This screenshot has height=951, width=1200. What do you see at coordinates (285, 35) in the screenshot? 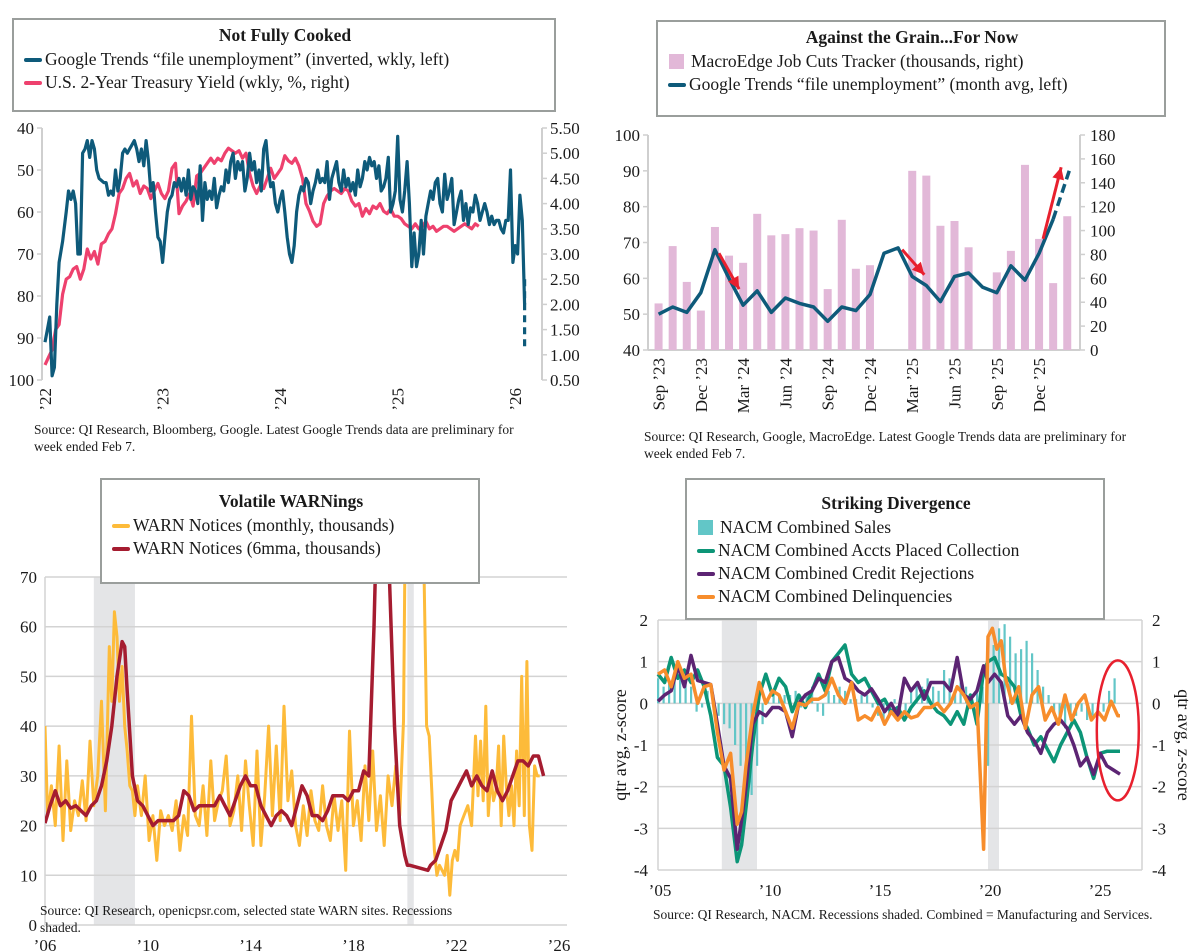
I see `chart1-title: Not Fully Cooked` at bounding box center [285, 35].